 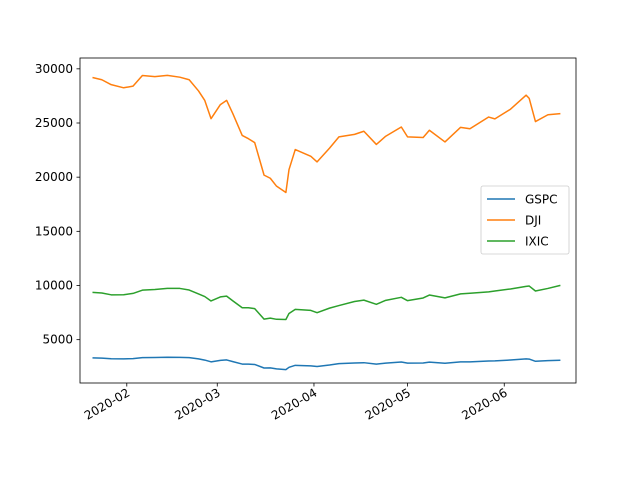 I want to click on legend-label-gspc: GSPC, so click(x=541, y=200).